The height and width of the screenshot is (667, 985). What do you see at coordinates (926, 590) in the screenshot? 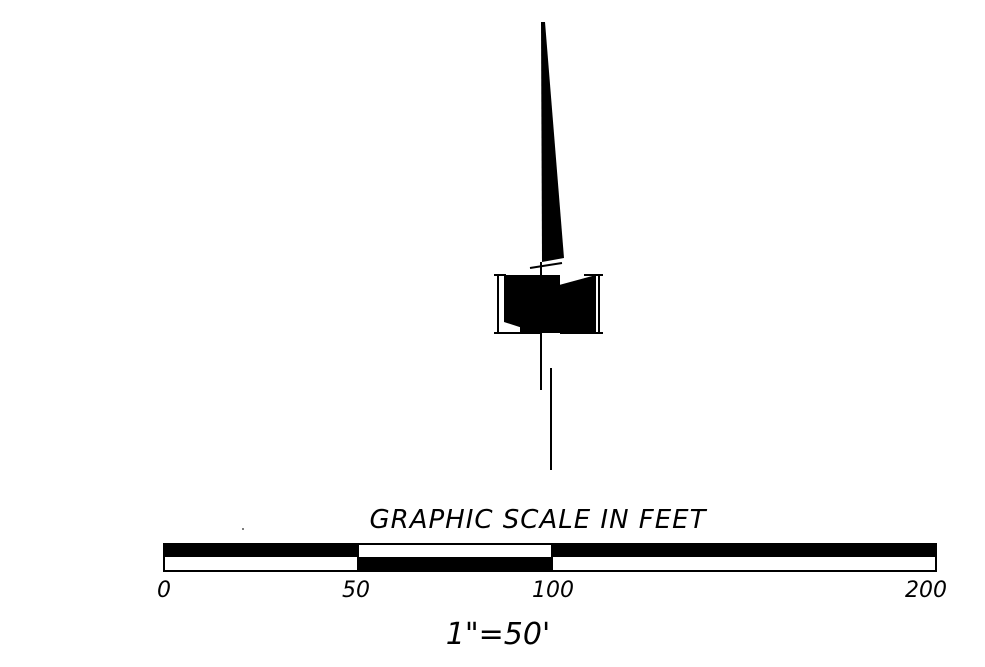
I see `scale-tick-200: 200` at bounding box center [926, 590].